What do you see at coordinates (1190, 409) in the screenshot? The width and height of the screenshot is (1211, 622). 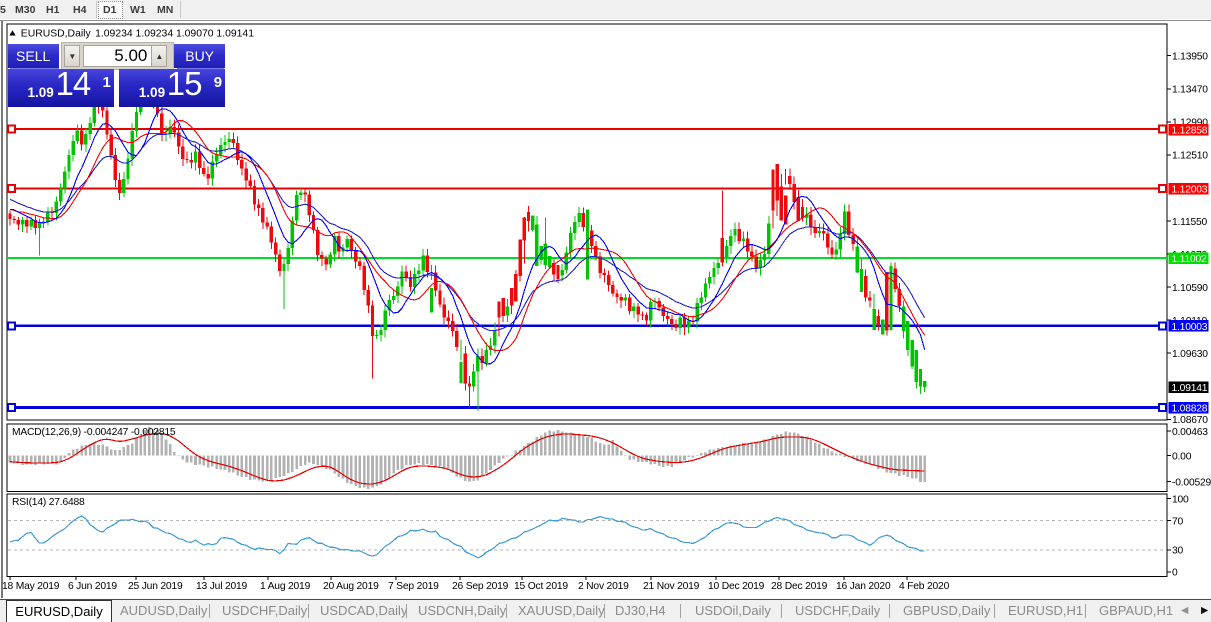 I see `svg-text: 1.08828` at bounding box center [1190, 409].